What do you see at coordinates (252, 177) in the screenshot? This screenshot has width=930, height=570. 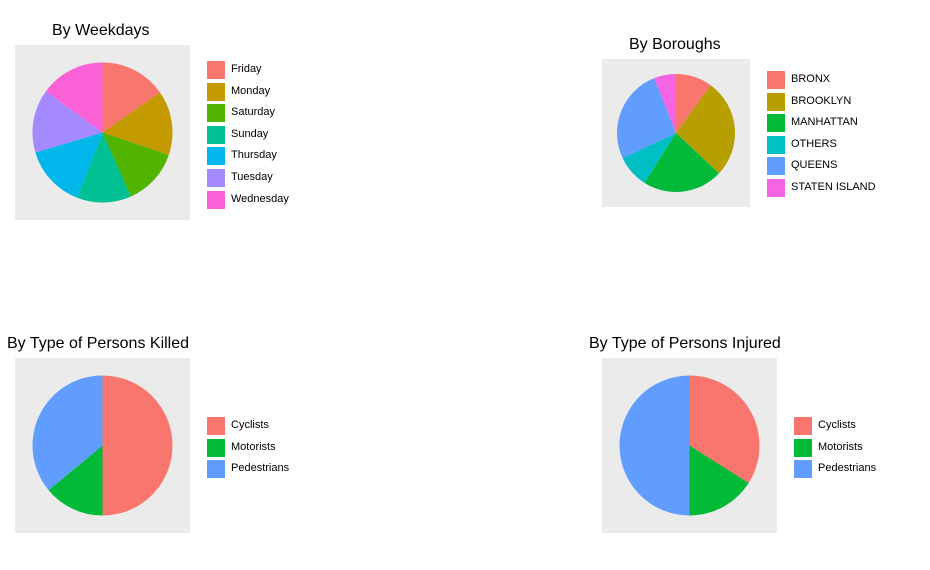 I see `legend-label: Tuesday` at bounding box center [252, 177].